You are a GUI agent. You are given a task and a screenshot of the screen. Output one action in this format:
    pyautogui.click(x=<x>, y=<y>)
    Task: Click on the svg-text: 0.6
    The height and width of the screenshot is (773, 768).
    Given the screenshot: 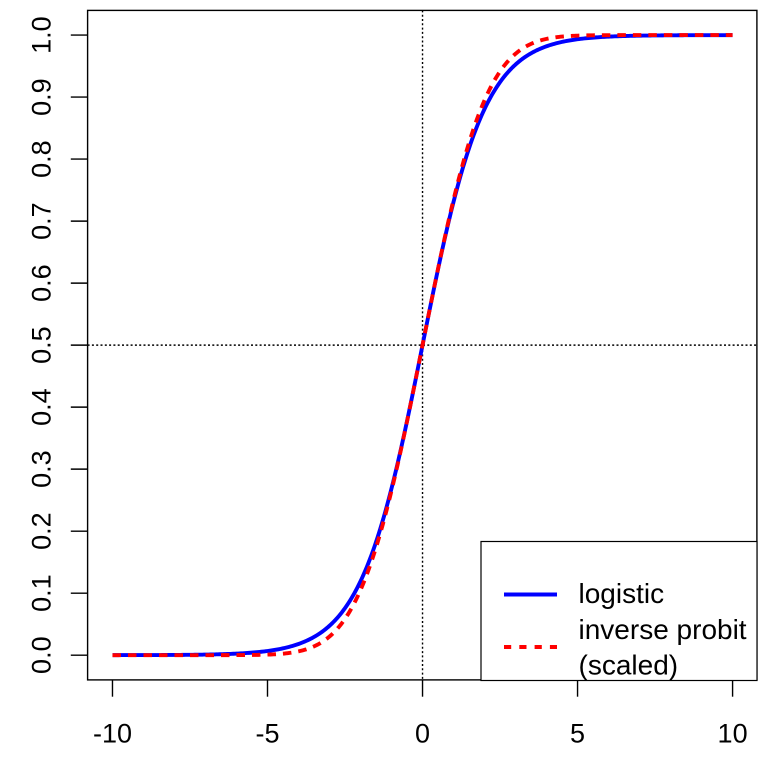 What is the action you would take?
    pyautogui.click(x=42, y=283)
    